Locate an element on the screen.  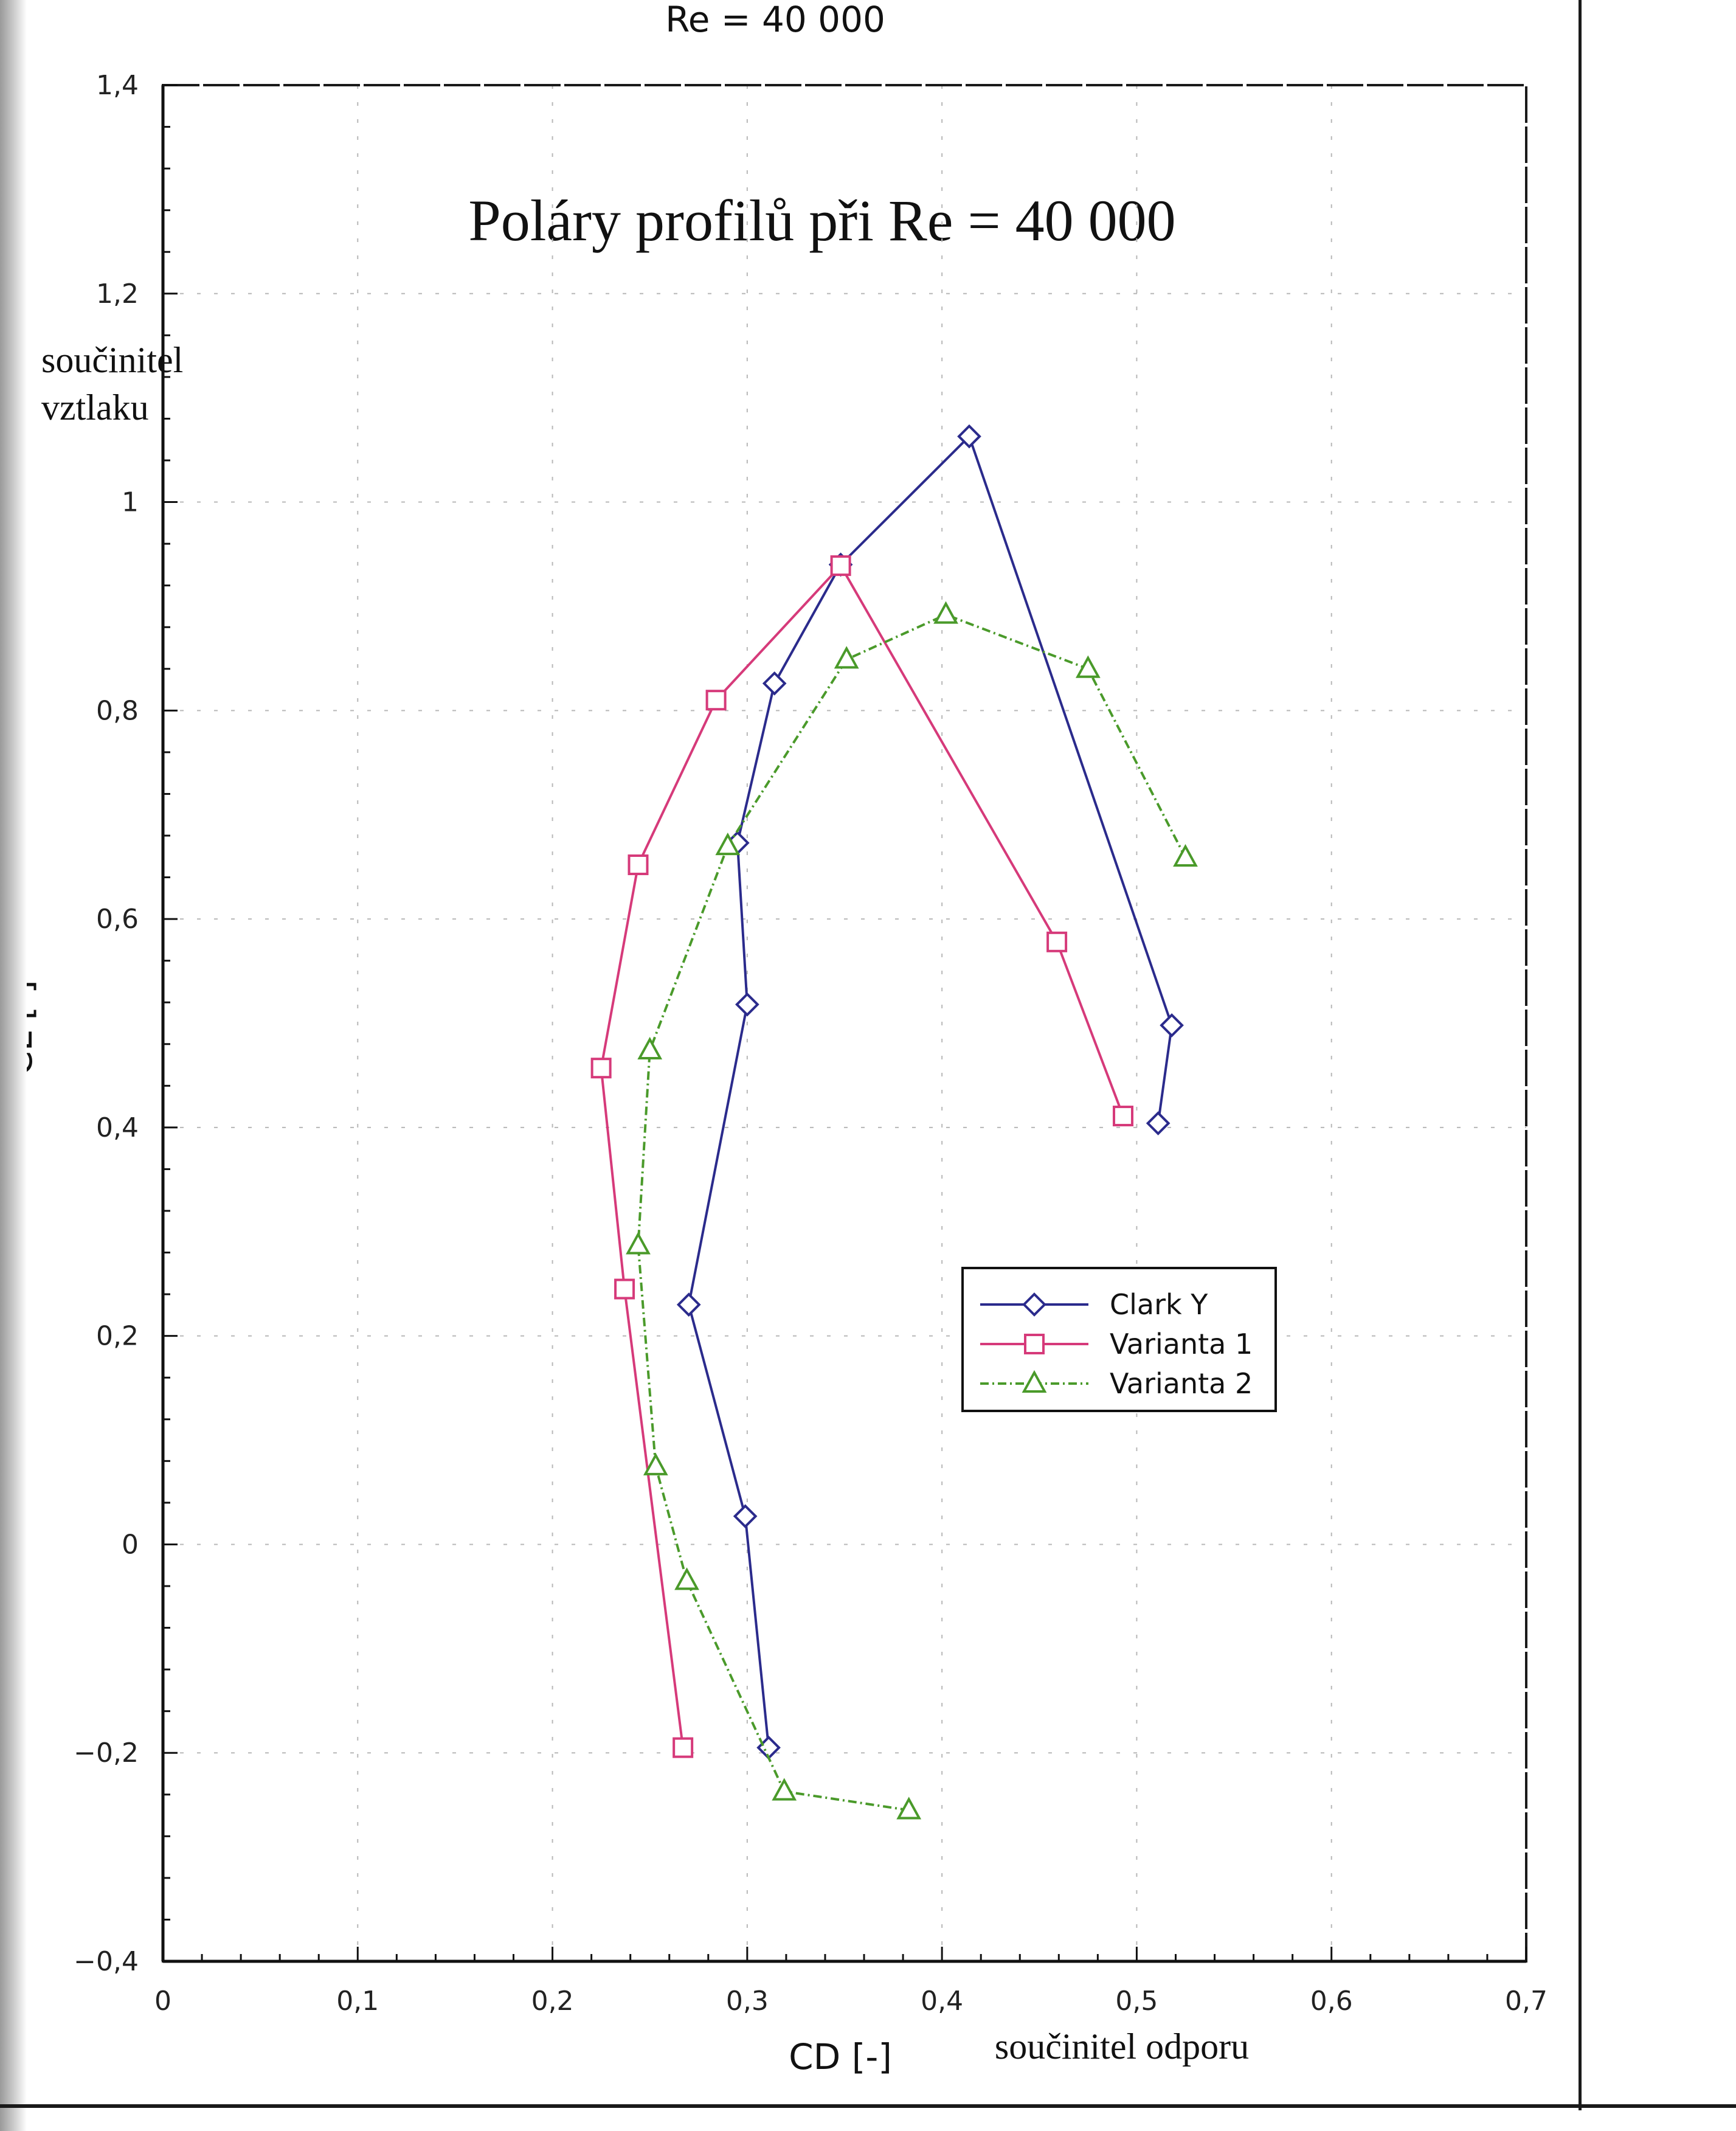
x-tick-label: 0,3 is located at coordinates (748, 2001).